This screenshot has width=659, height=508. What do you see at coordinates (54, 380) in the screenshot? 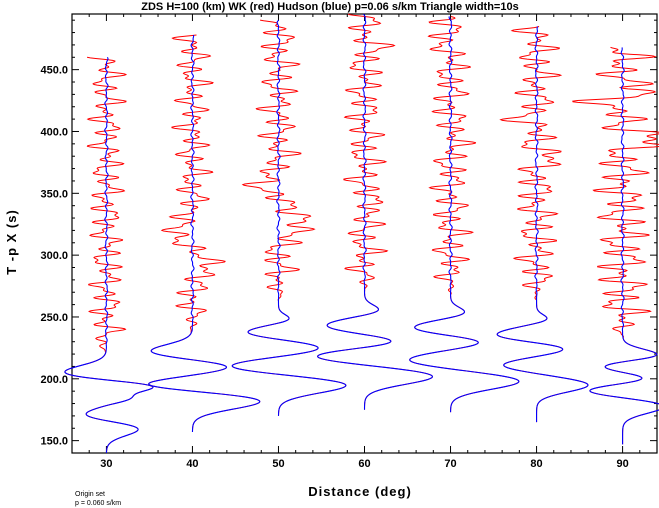
I see `y-tick-label: 200.0` at bounding box center [54, 380].